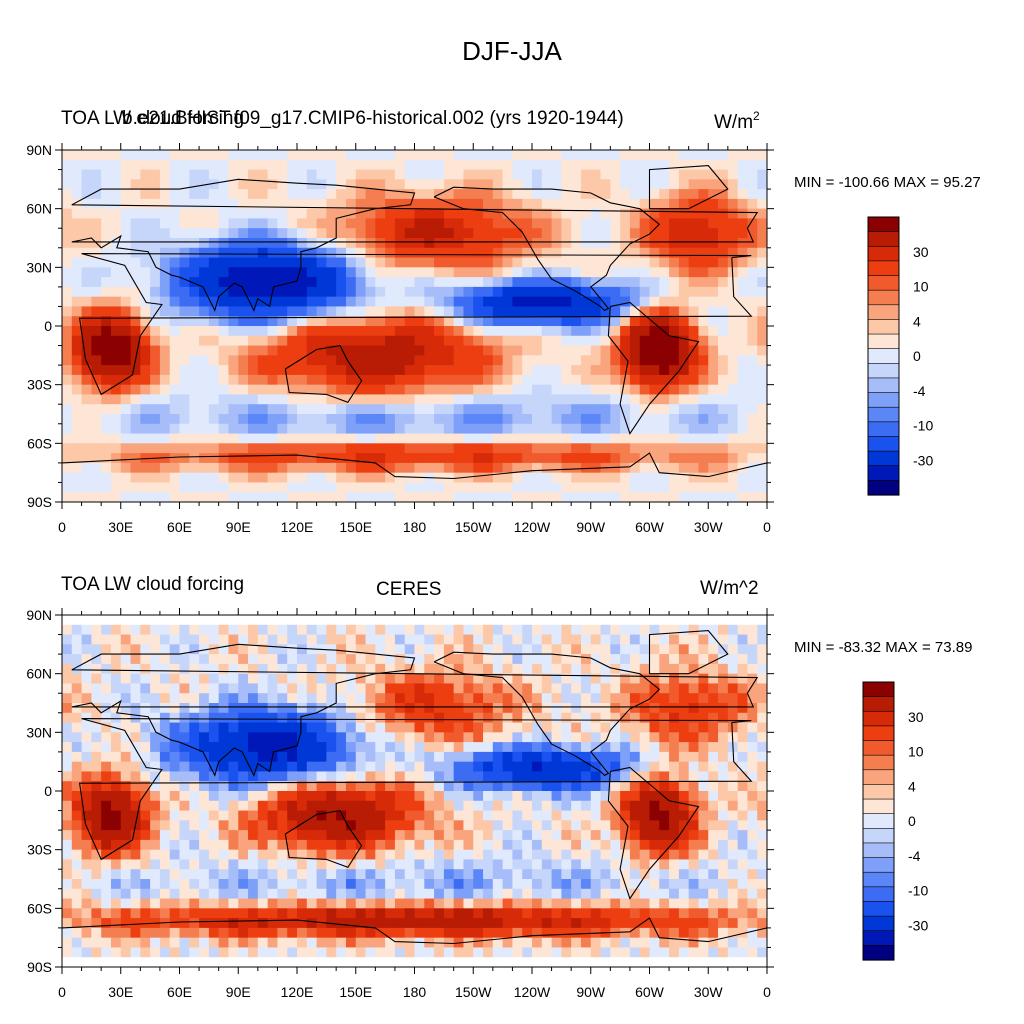 The width and height of the screenshot is (1024, 1024). Describe the element at coordinates (883, 647) in the screenshot. I see `panel2-min-max: MIN = -83.32 MAX = 73.89` at that location.